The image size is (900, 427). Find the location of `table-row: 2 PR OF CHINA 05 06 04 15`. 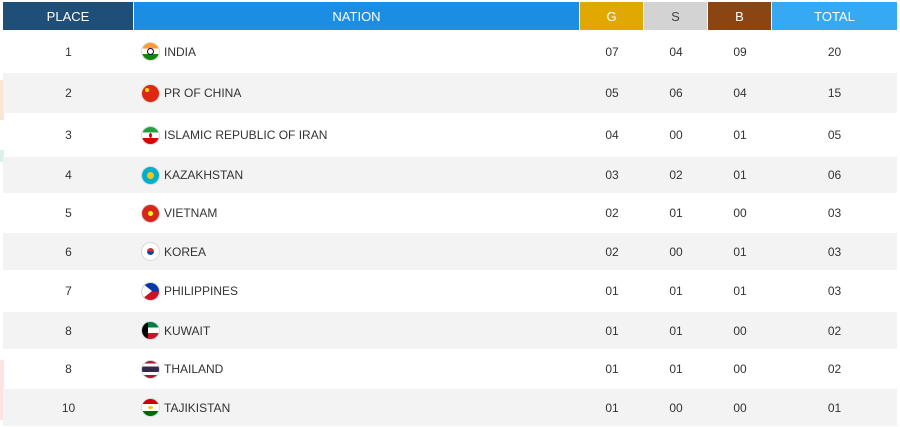

table-row: 2 PR OF CHINA 05 06 04 15 is located at coordinates (450, 93).